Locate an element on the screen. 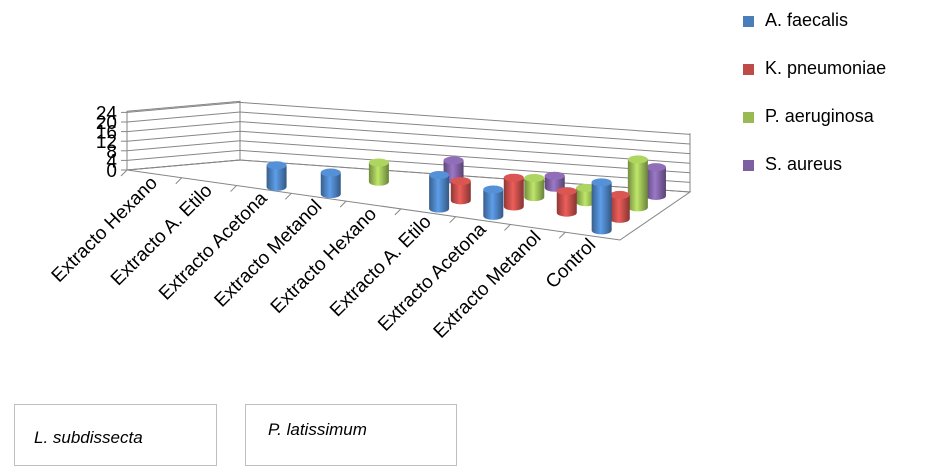 The image size is (930, 466). y-tick-label: 4 is located at coordinates (111, 161).